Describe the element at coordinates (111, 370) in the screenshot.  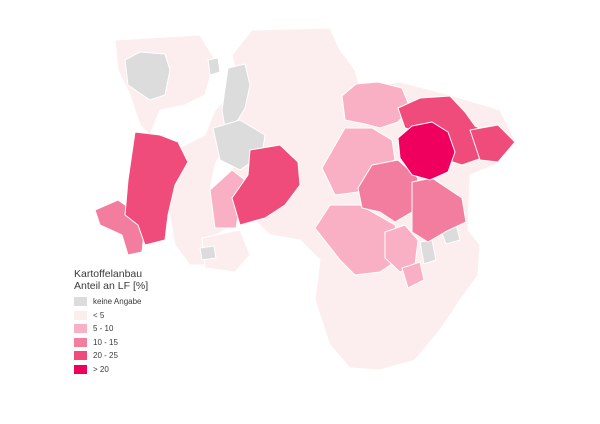
I see `legend-item-gt20: > 20` at that location.